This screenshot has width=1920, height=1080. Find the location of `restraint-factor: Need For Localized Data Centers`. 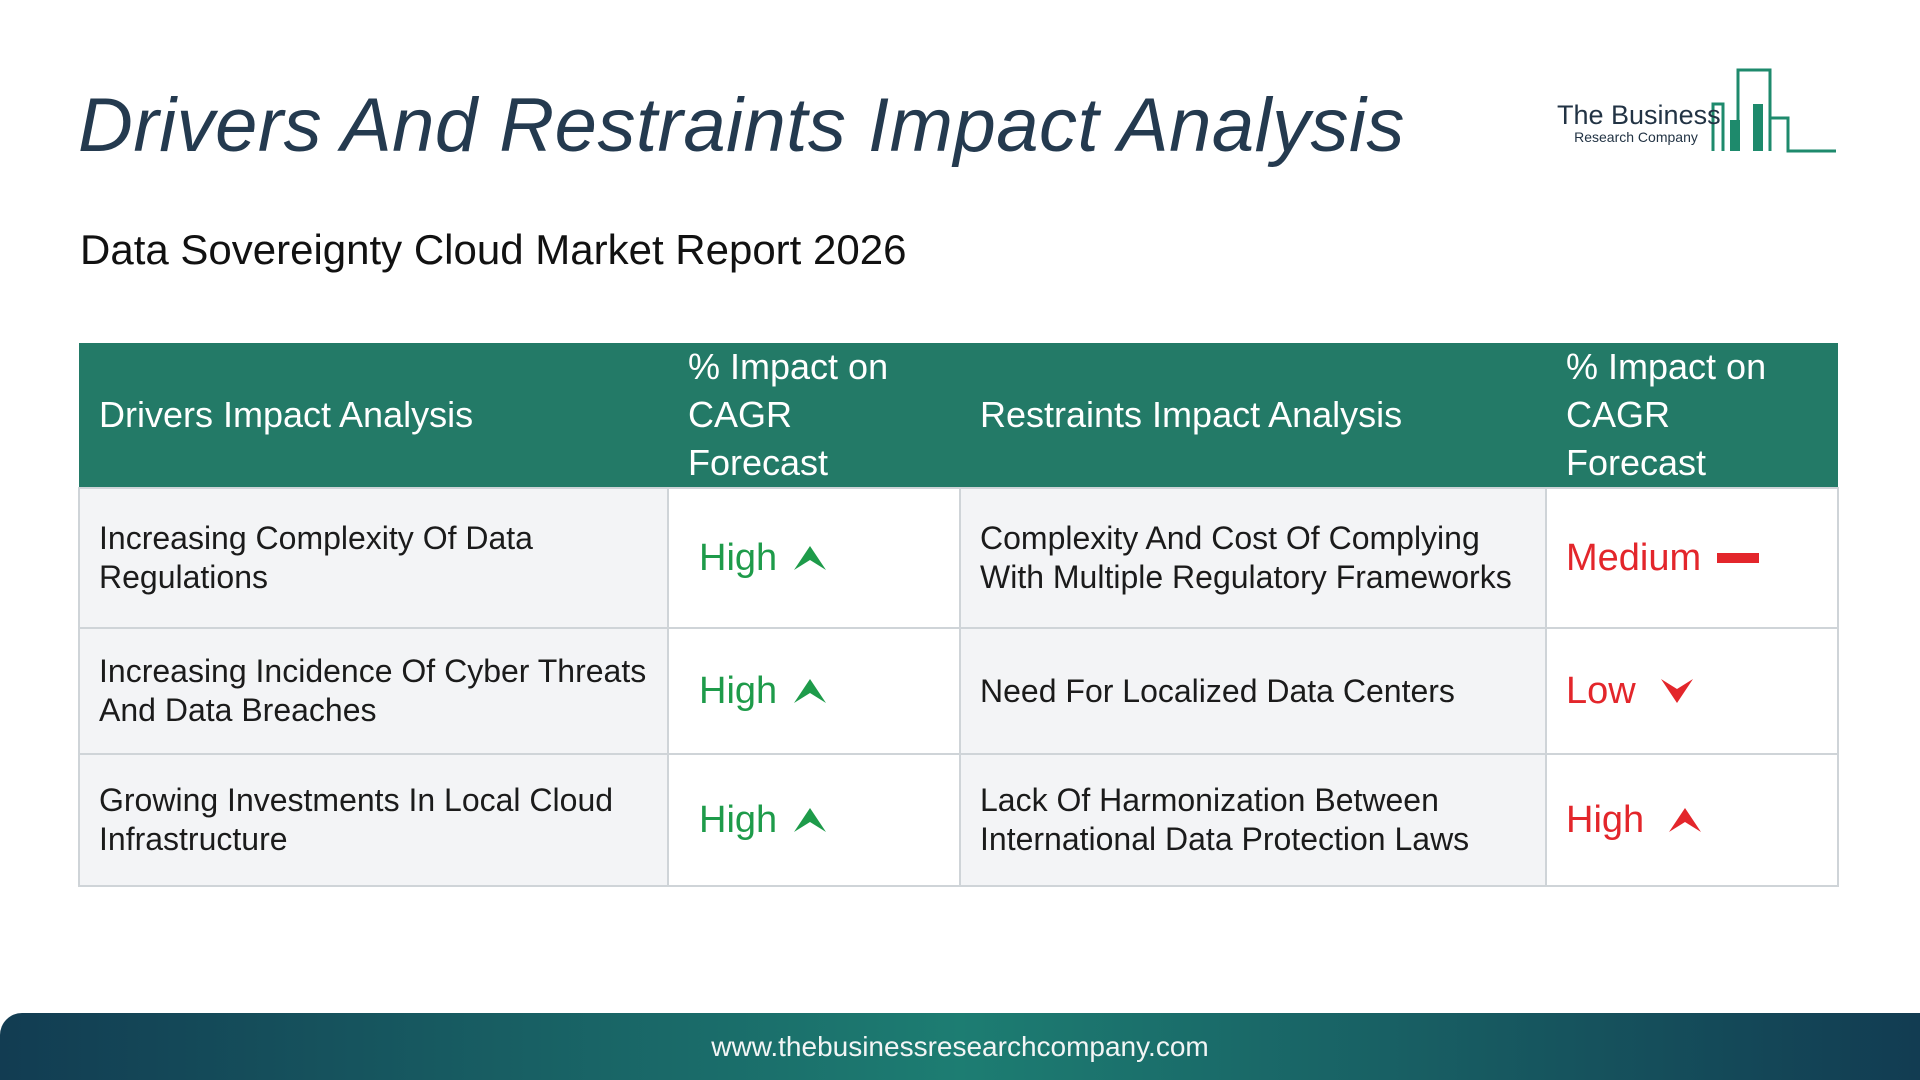

restraint-factor: Need For Localized Data Centers is located at coordinates (1253, 691).